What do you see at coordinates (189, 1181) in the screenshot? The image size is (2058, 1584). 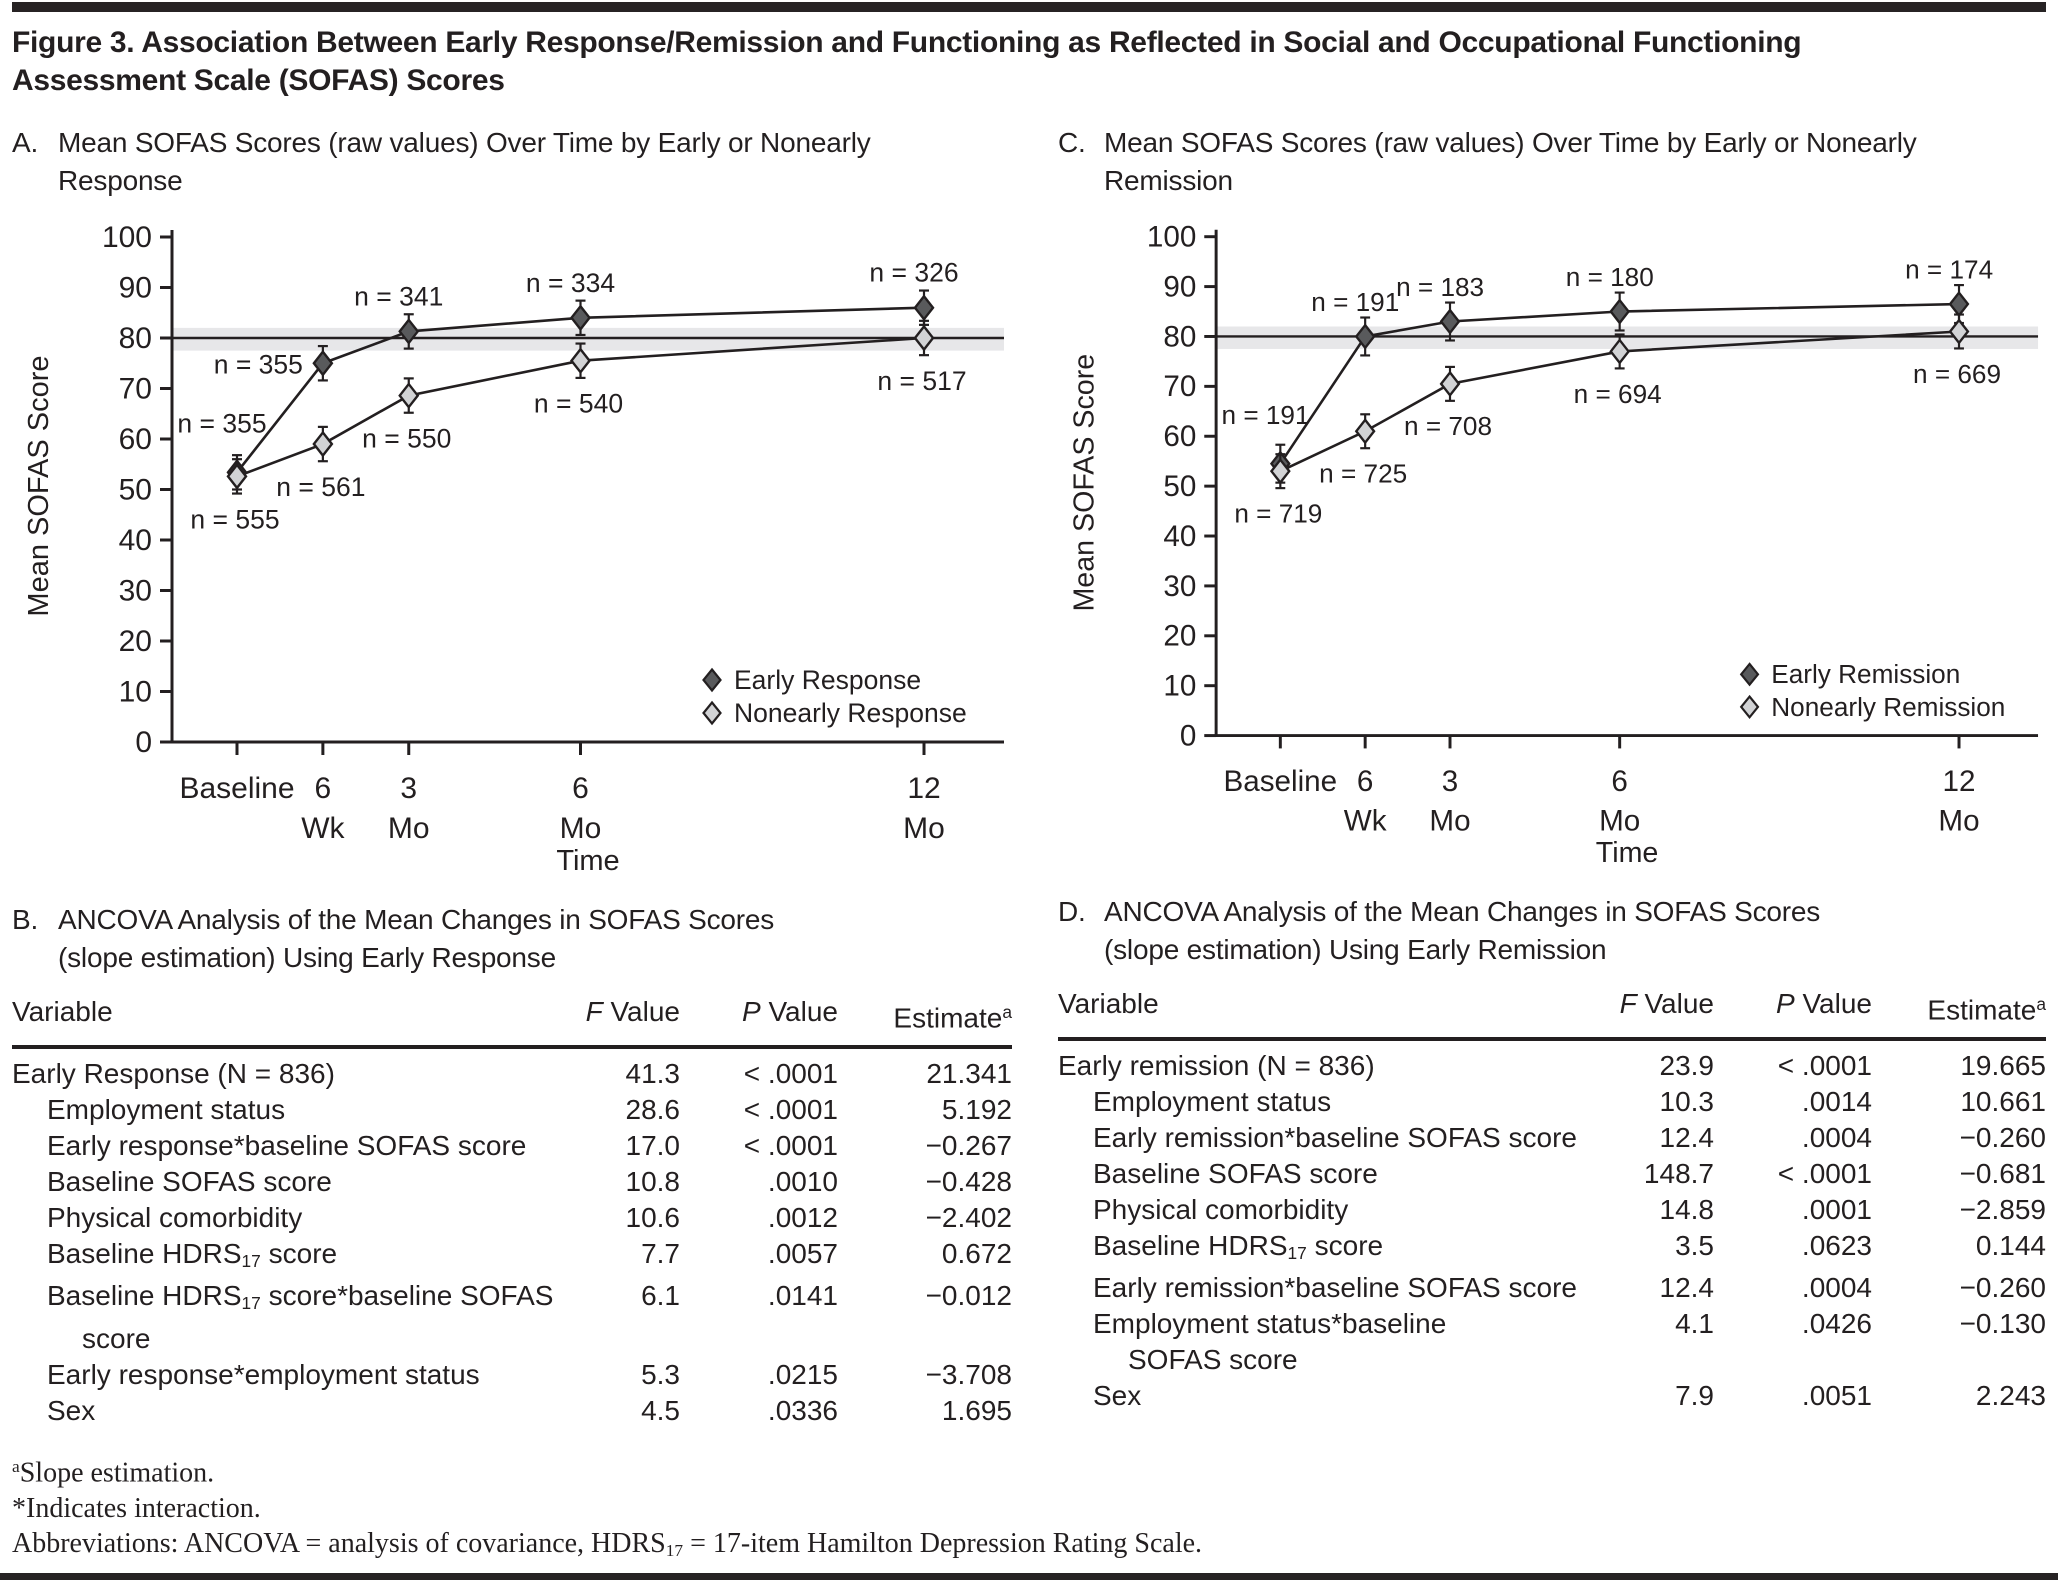 I see `row-variable: Baseline SOFAS score` at bounding box center [189, 1181].